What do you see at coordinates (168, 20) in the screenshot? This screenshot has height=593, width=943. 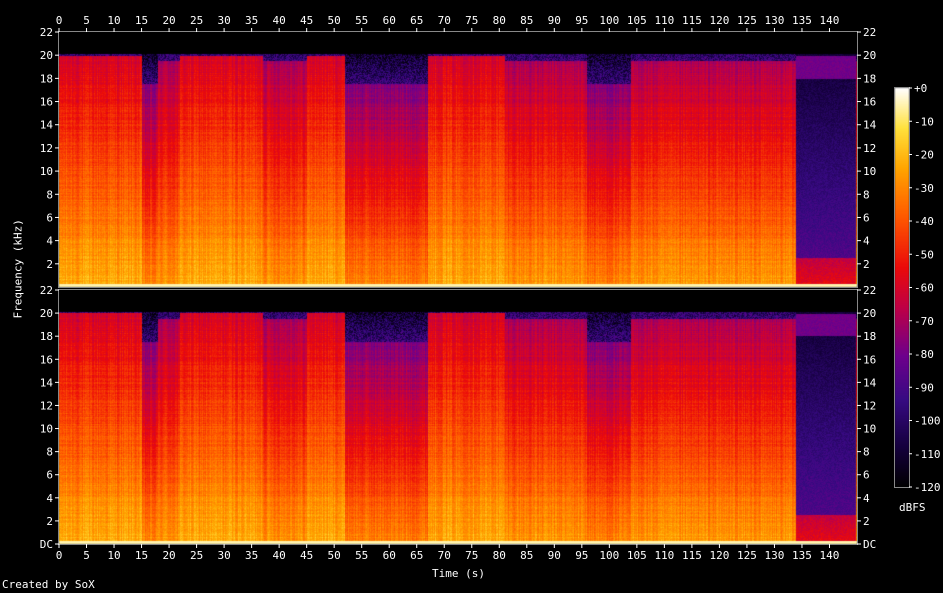 I see `x-tick-top-label: 20` at bounding box center [168, 20].